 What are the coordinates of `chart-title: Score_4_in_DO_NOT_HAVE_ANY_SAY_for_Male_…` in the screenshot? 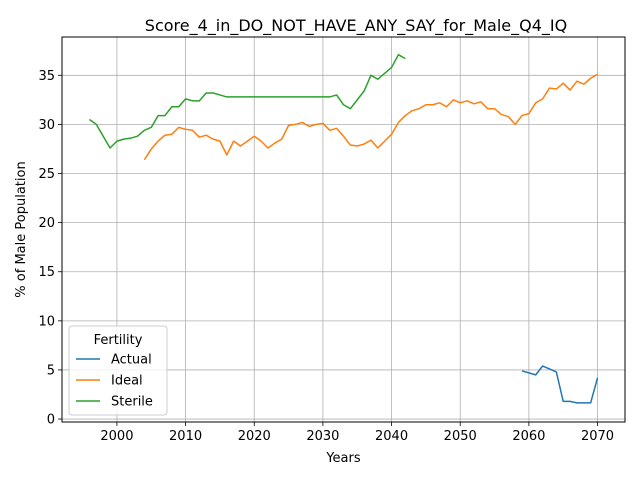 It's located at (356, 26).